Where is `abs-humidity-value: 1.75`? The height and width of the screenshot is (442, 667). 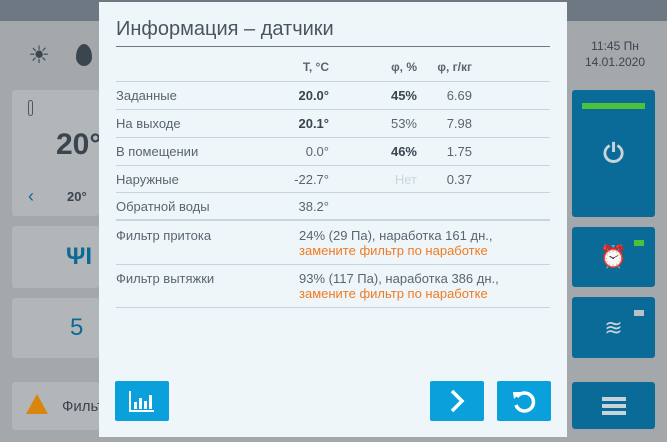
abs-humidity-value: 1.75 is located at coordinates (459, 151).